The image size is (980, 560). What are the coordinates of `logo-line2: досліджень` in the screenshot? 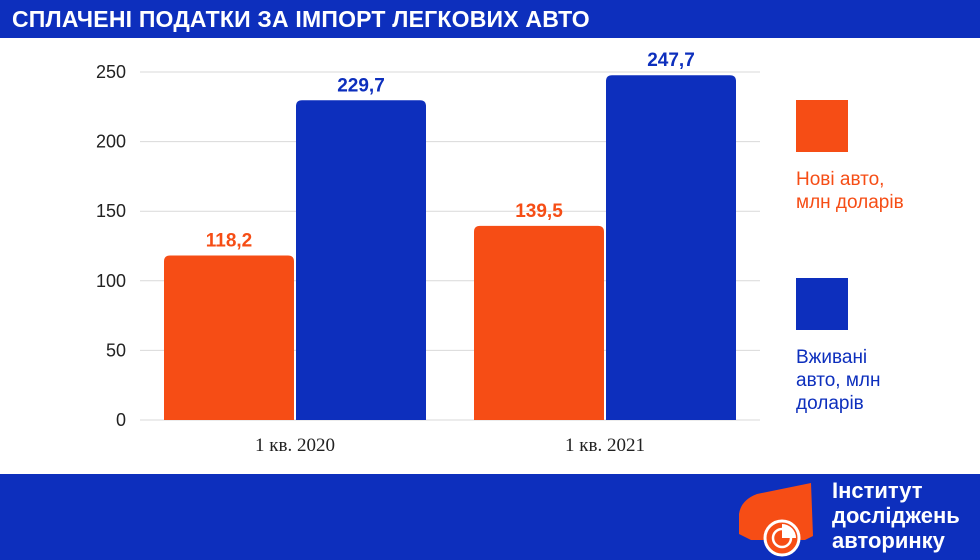 It's located at (896, 515).